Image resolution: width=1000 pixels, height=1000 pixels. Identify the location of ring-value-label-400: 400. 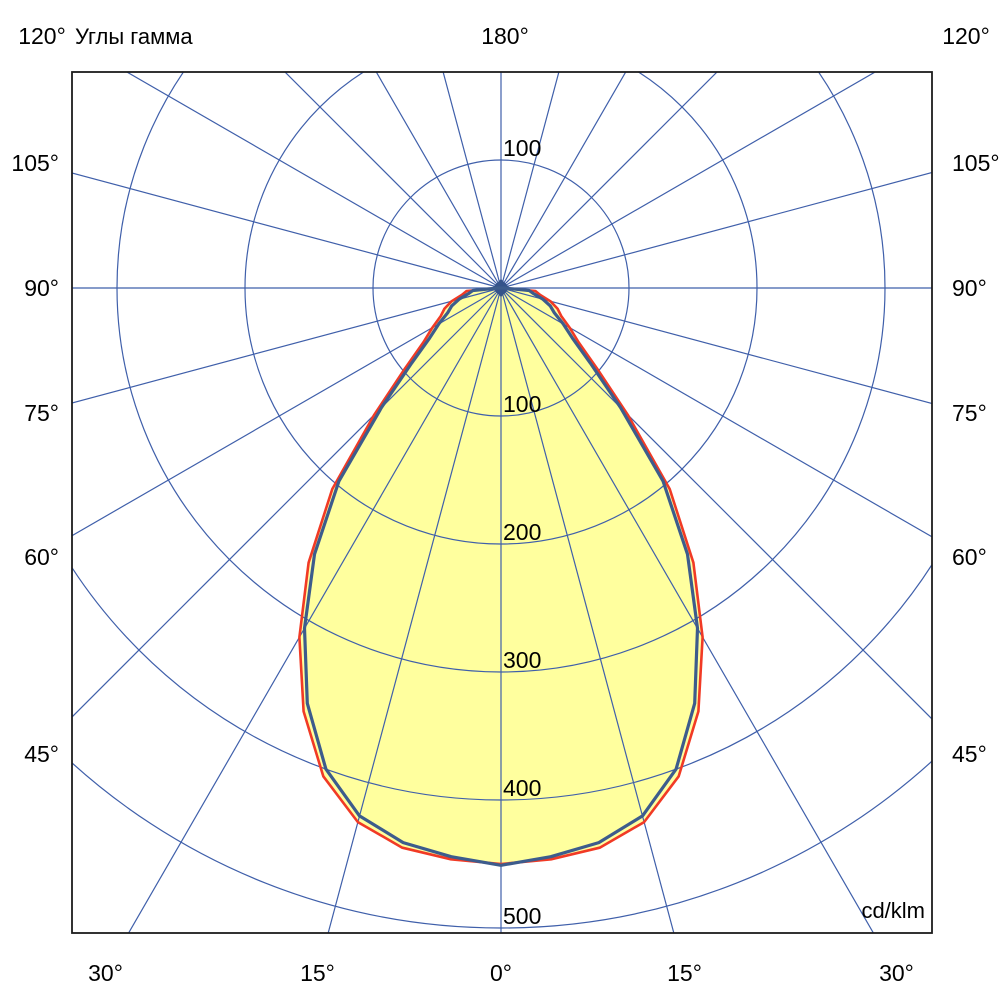
(522, 788).